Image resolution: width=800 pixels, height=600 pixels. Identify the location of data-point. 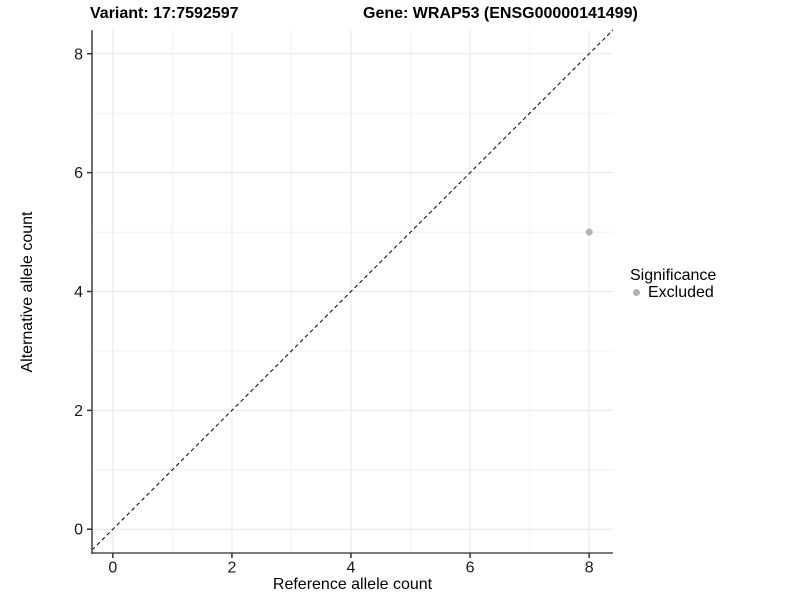
(589, 232).